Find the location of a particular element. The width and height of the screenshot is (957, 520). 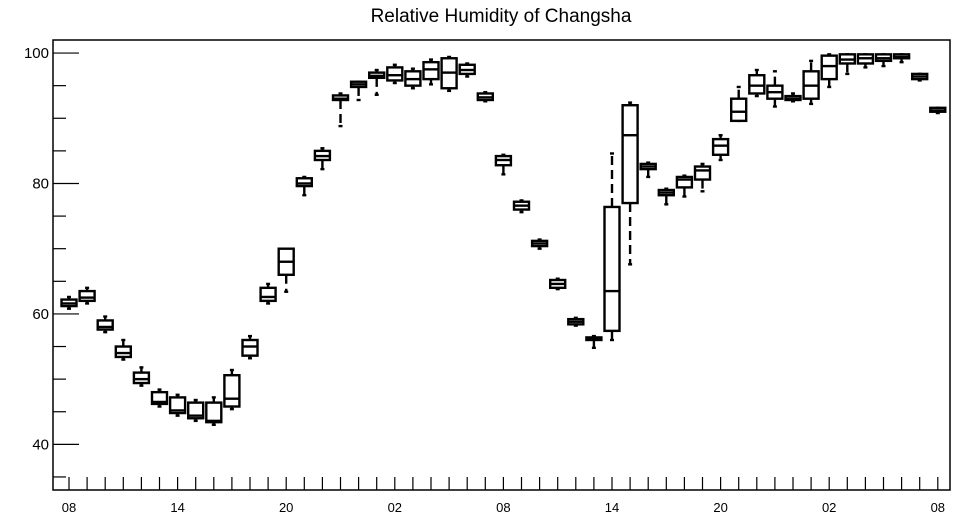

y-tick-label: 40 is located at coordinates (40, 444).